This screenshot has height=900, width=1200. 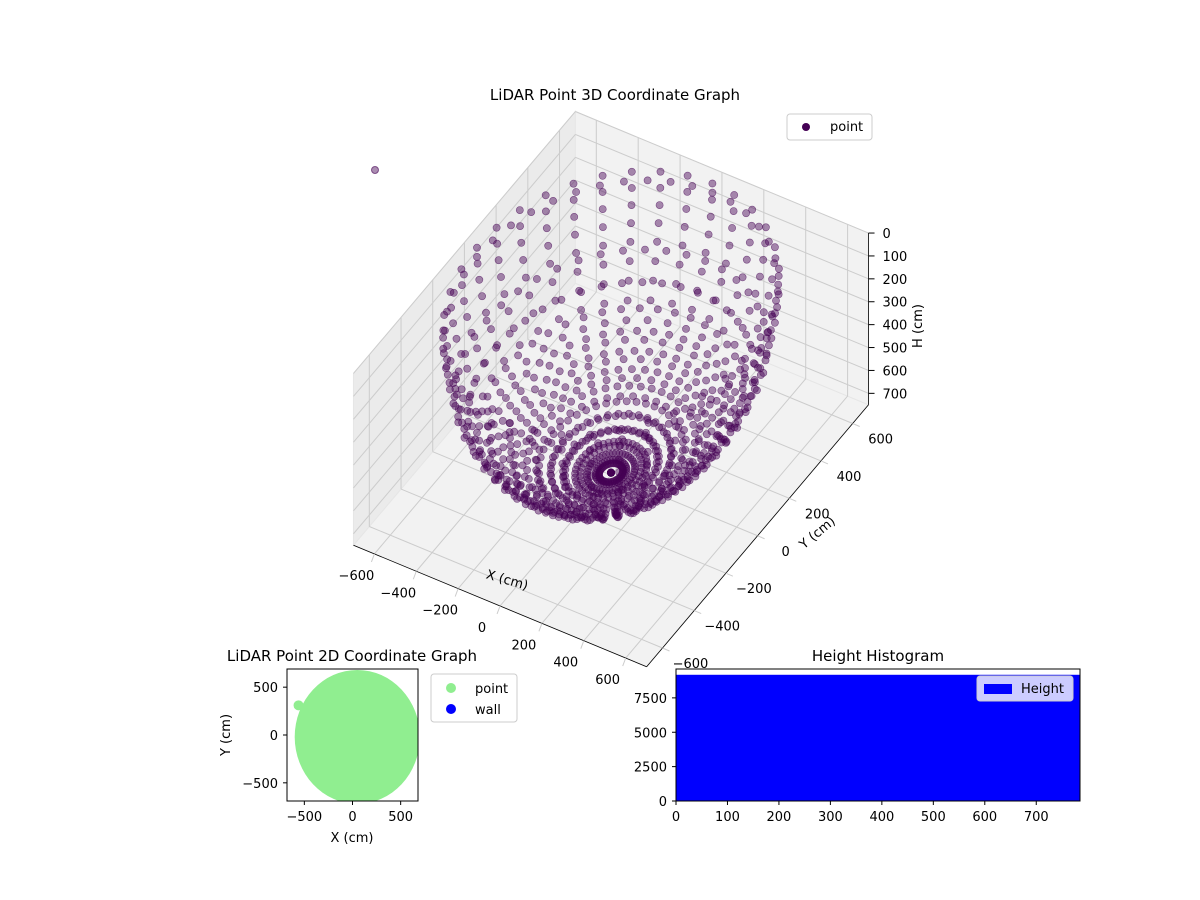 What do you see at coordinates (1025, 688) in the screenshot?
I see `chart-hist-legend: Height` at bounding box center [1025, 688].